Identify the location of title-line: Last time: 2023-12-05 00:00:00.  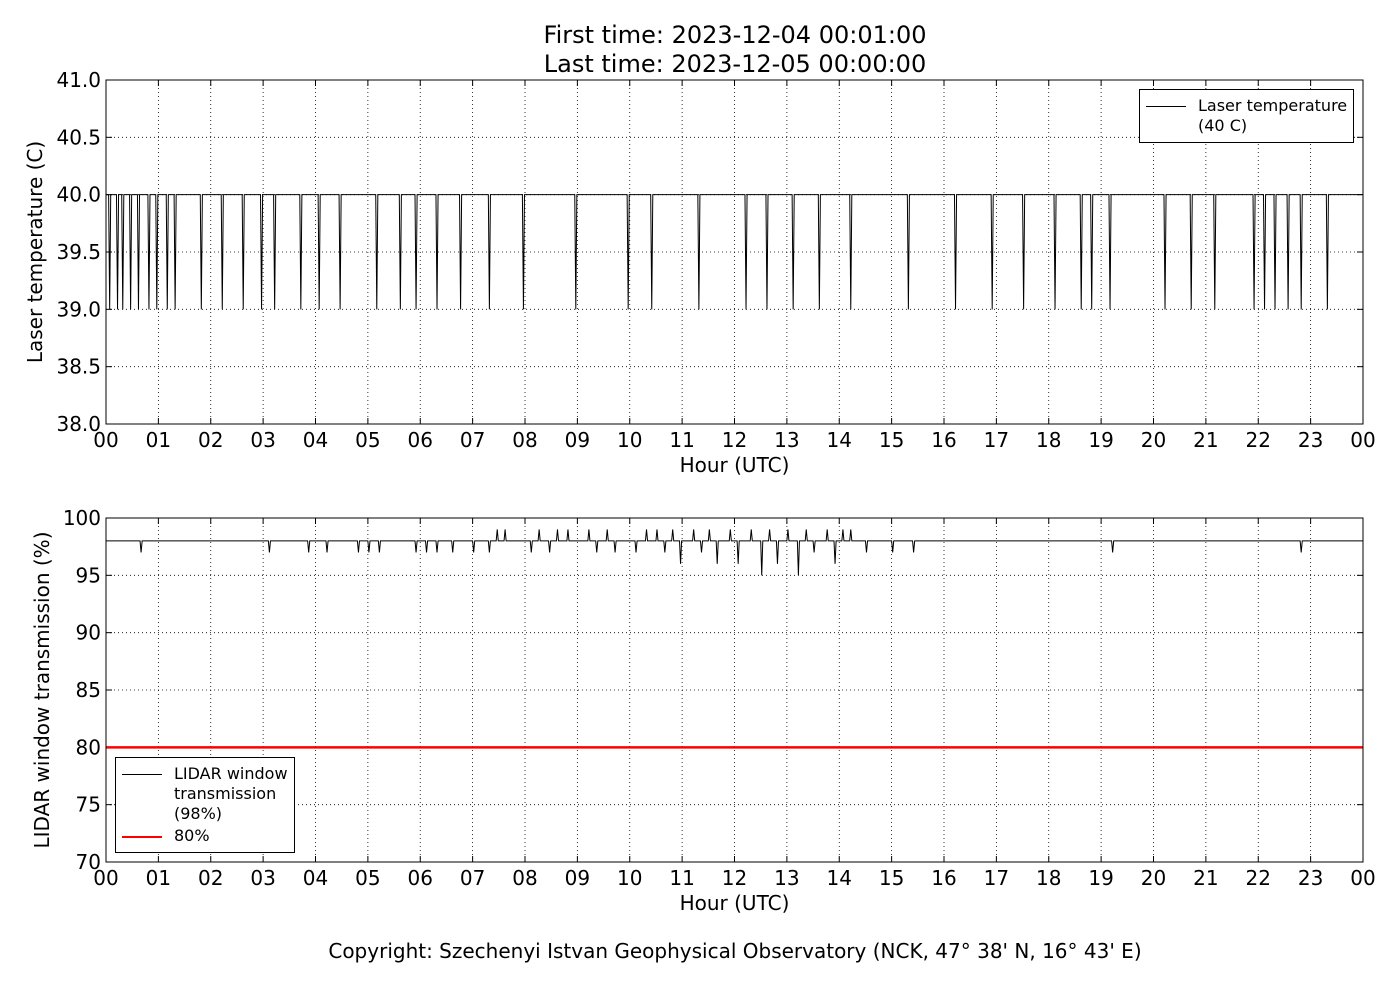
(735, 64).